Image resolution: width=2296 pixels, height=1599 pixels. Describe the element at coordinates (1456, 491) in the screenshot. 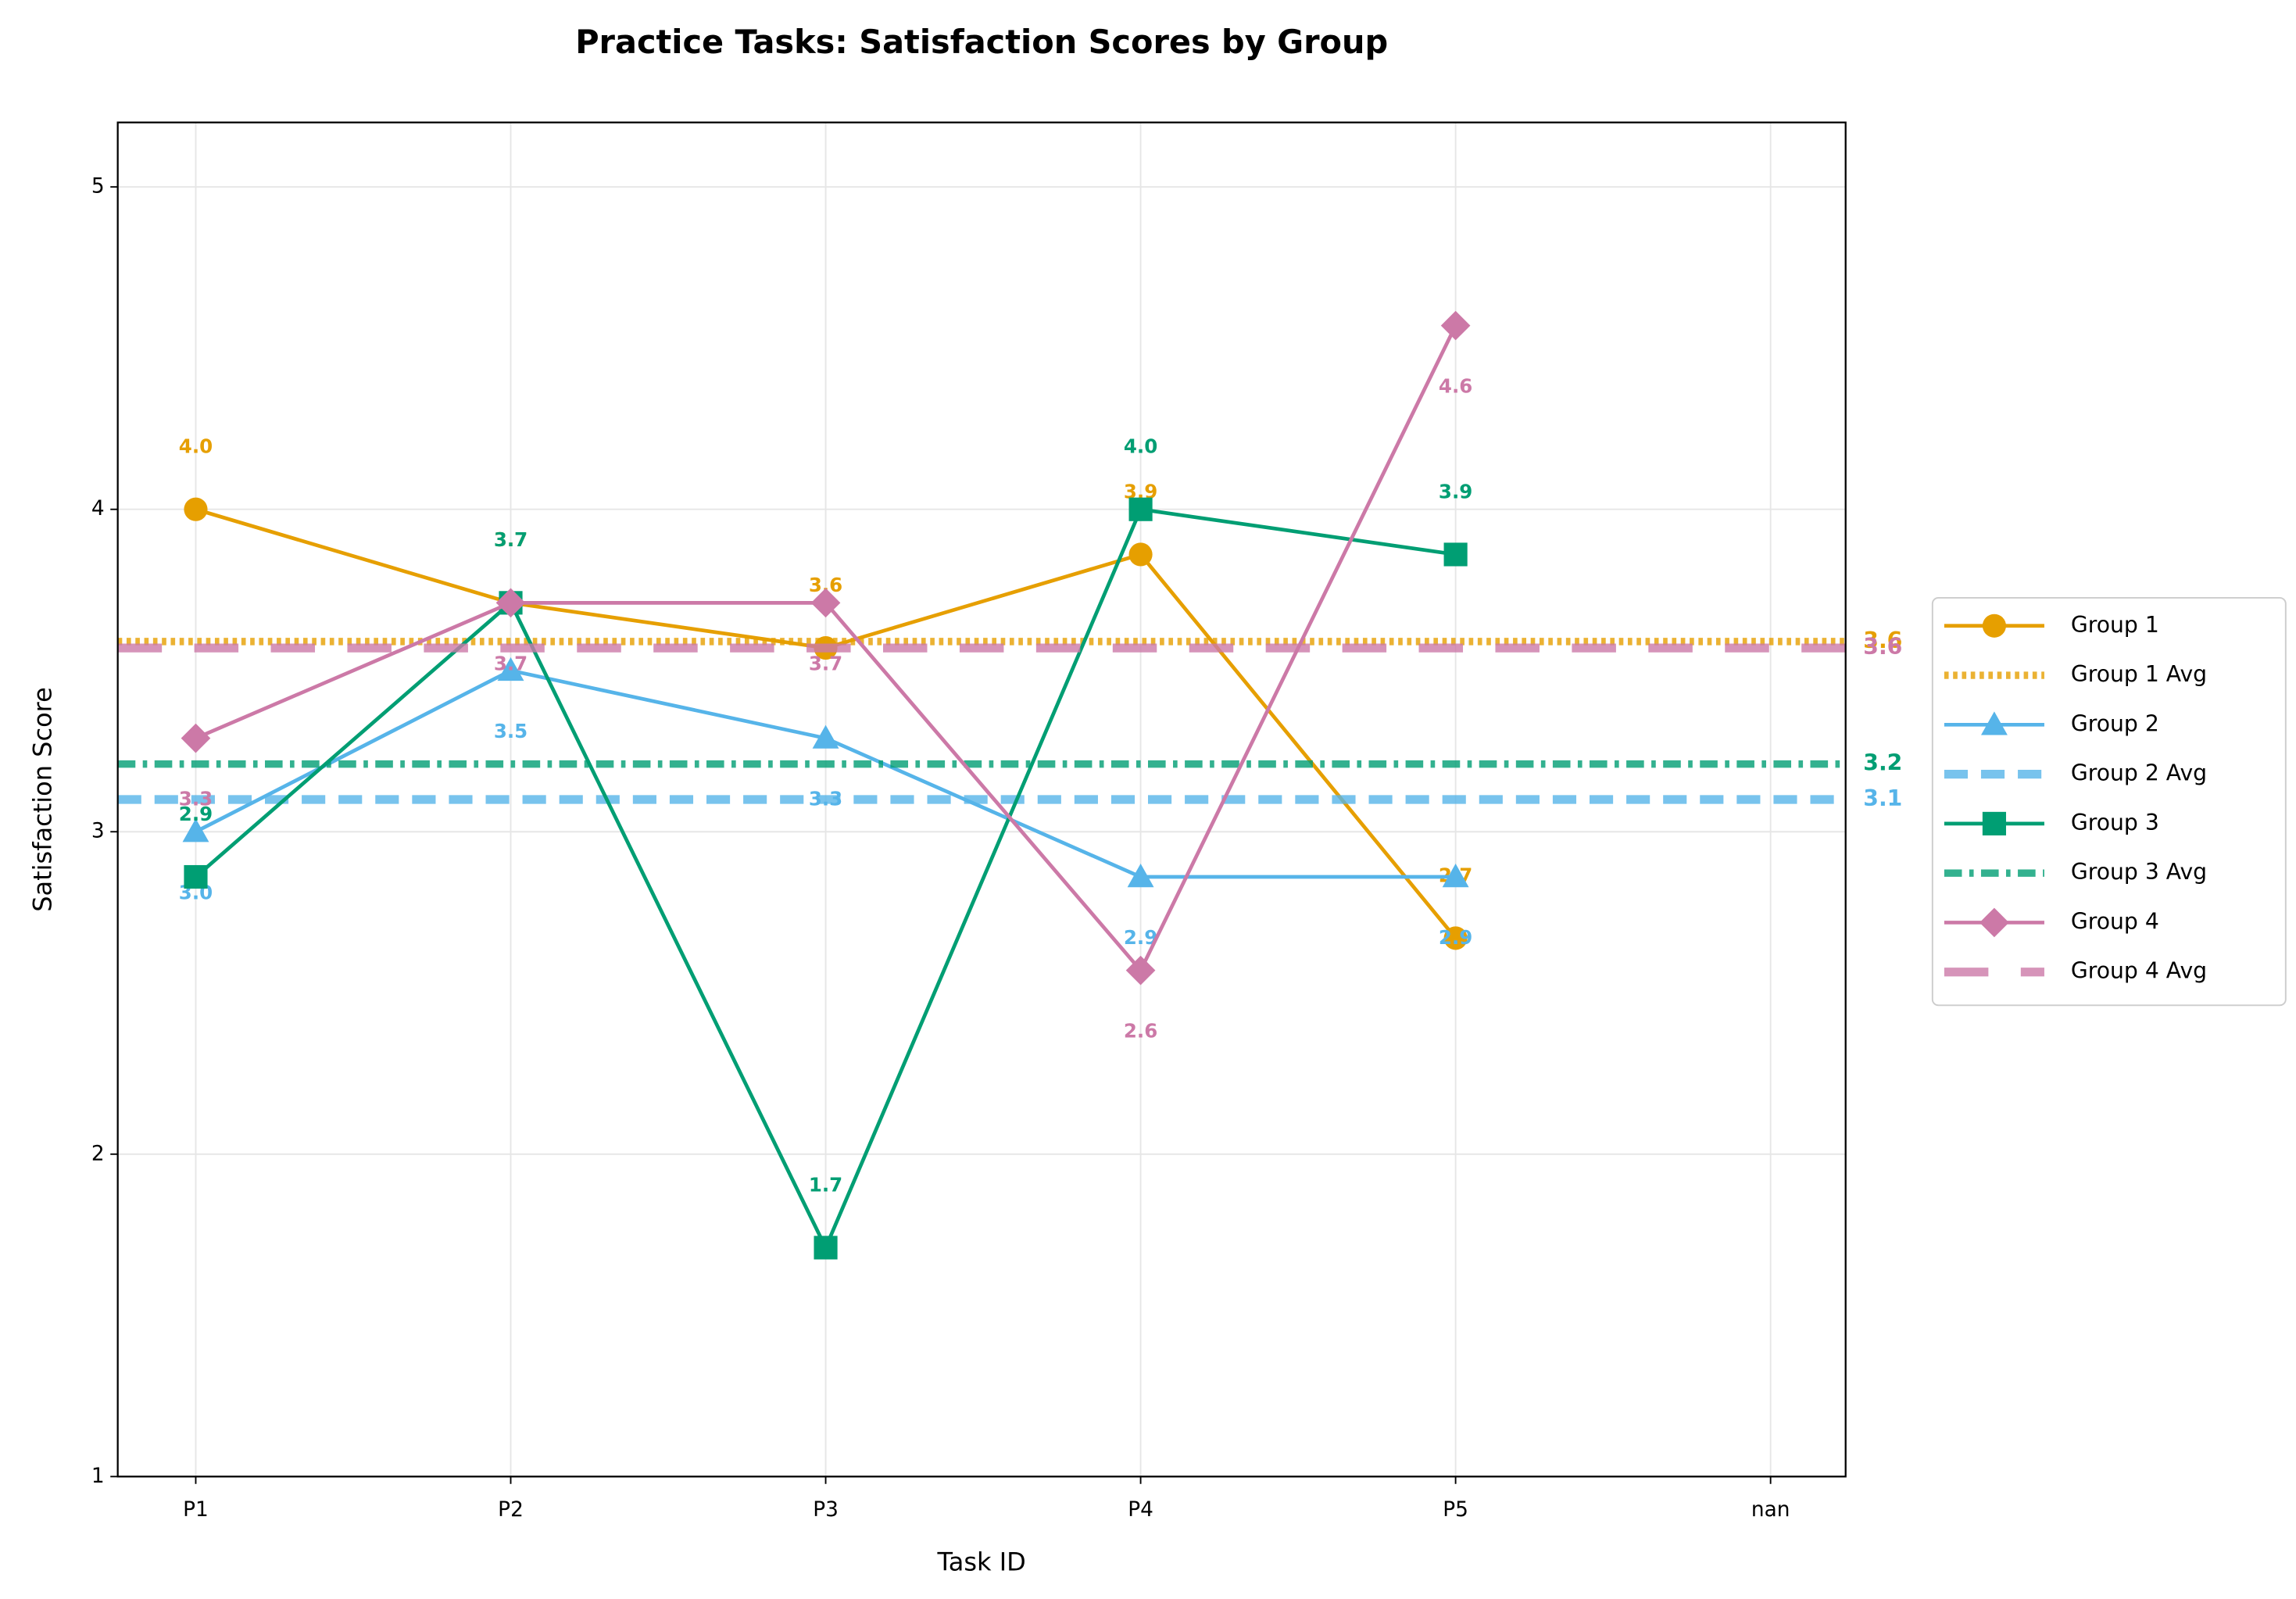

I see `data-label: 3.9` at that location.